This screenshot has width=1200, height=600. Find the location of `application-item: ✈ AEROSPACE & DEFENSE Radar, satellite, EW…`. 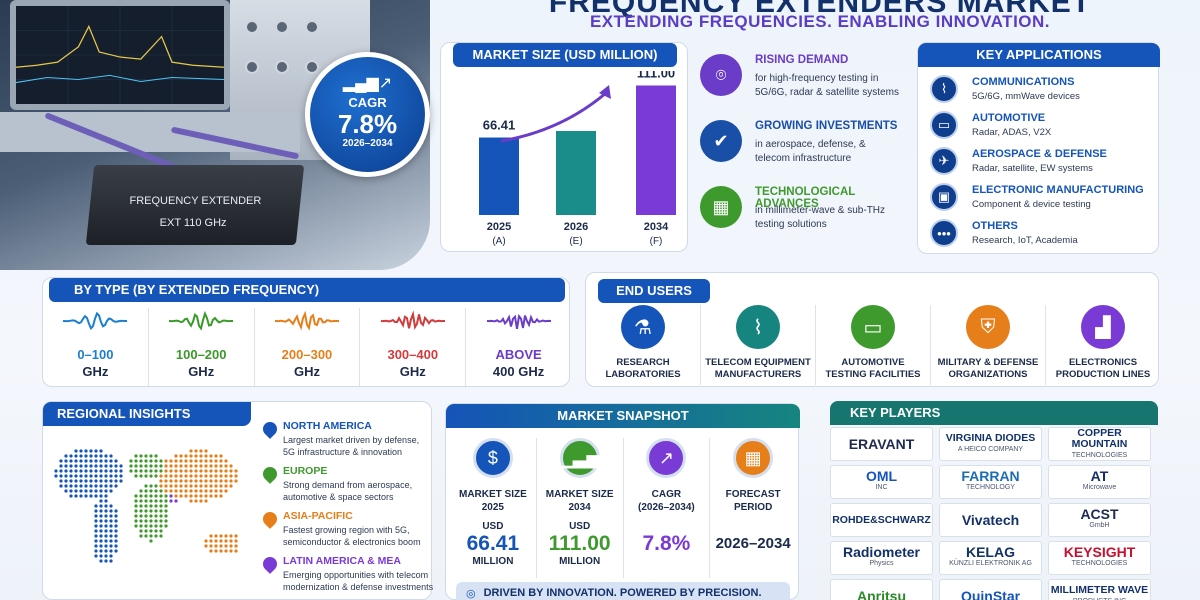

application-item: ✈ AEROSPACE & DEFENSE Radar, satellite, EW… is located at coordinates (1042, 162).